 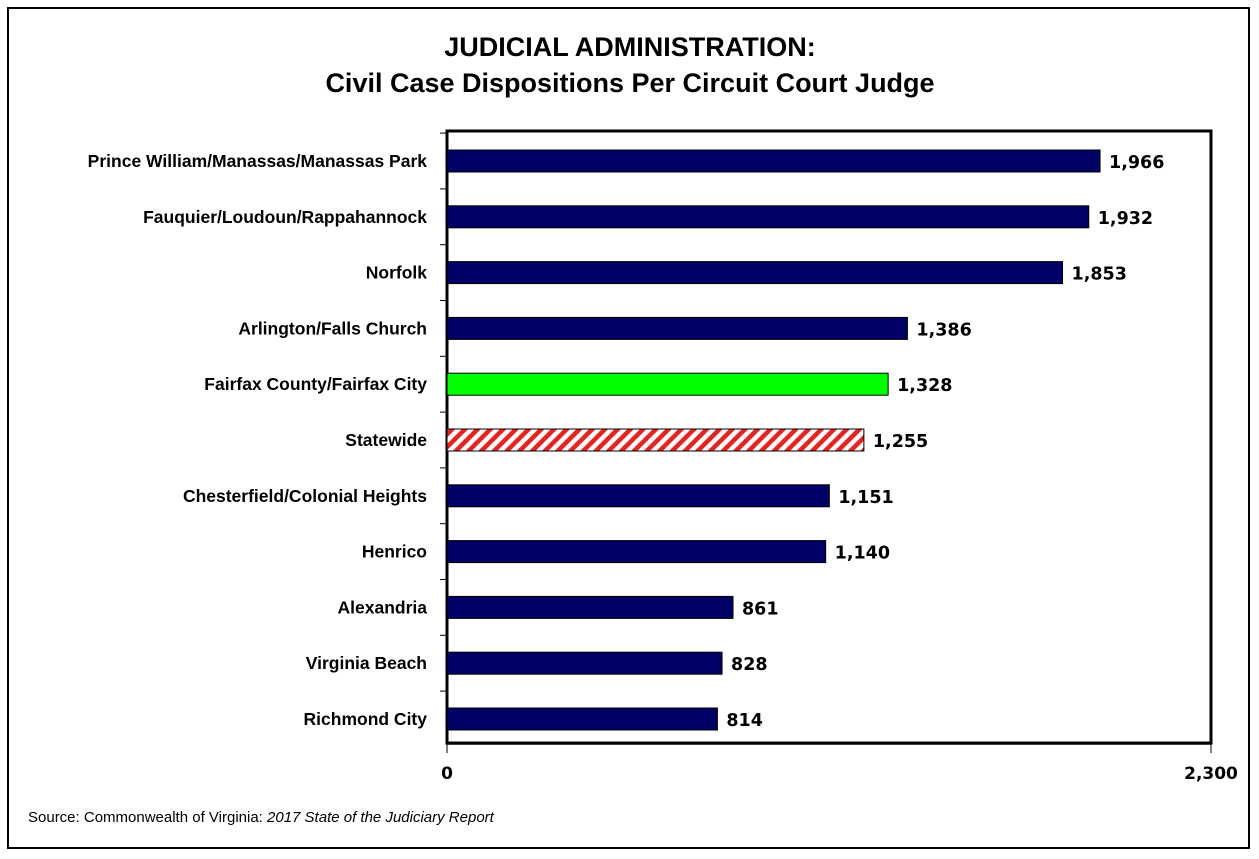 What do you see at coordinates (749, 665) in the screenshot?
I see `value-label: 828` at bounding box center [749, 665].